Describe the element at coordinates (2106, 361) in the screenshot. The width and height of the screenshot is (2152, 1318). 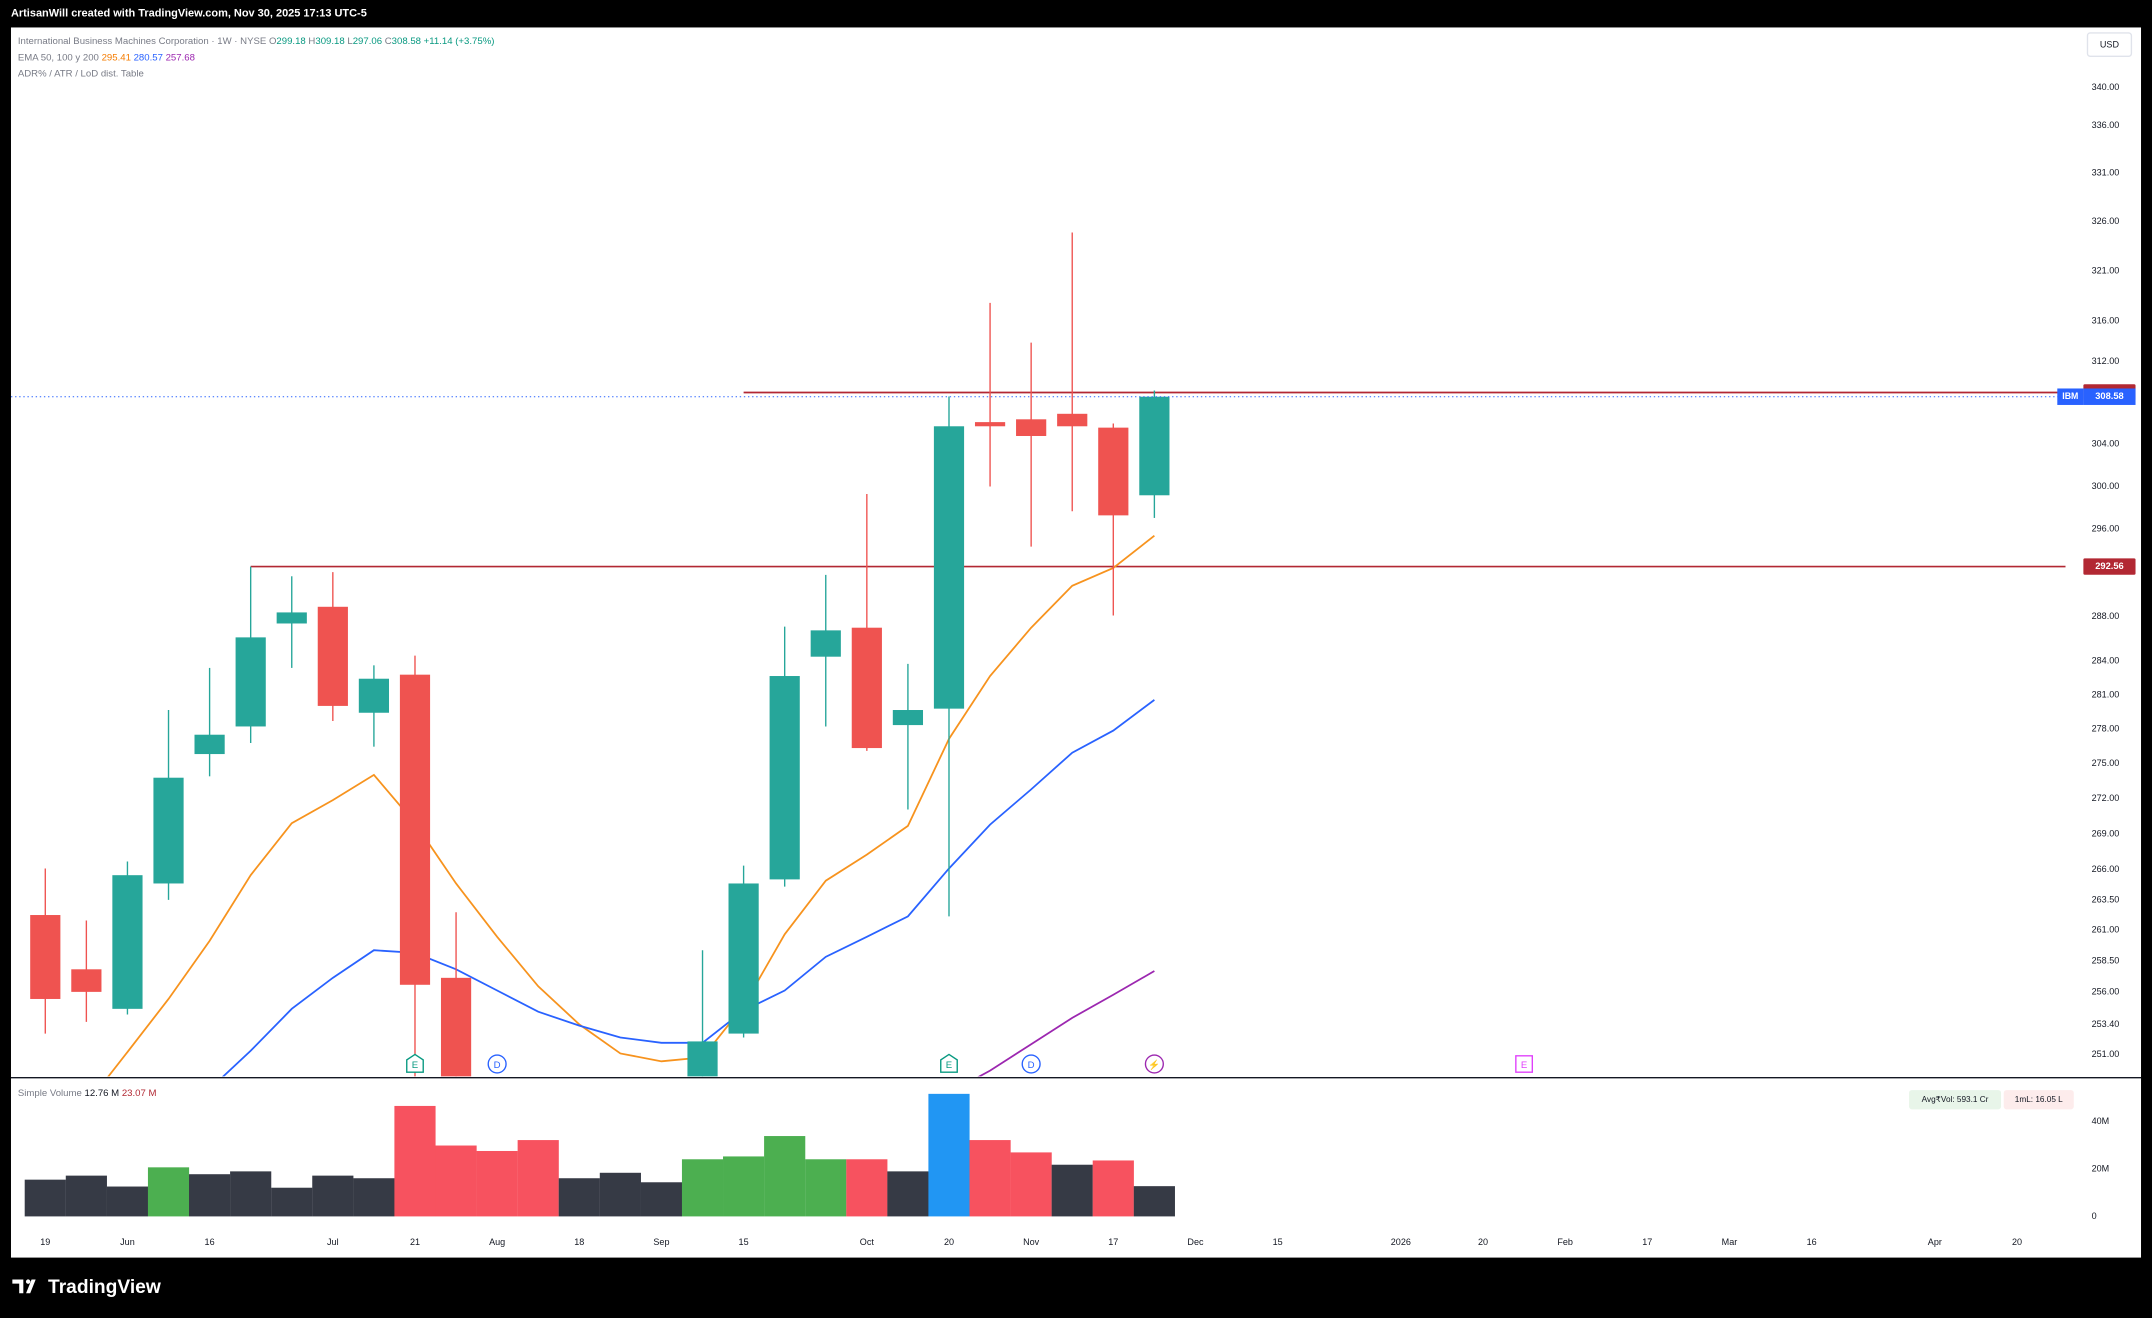
I see `y-tick-label: 312.00` at that location.